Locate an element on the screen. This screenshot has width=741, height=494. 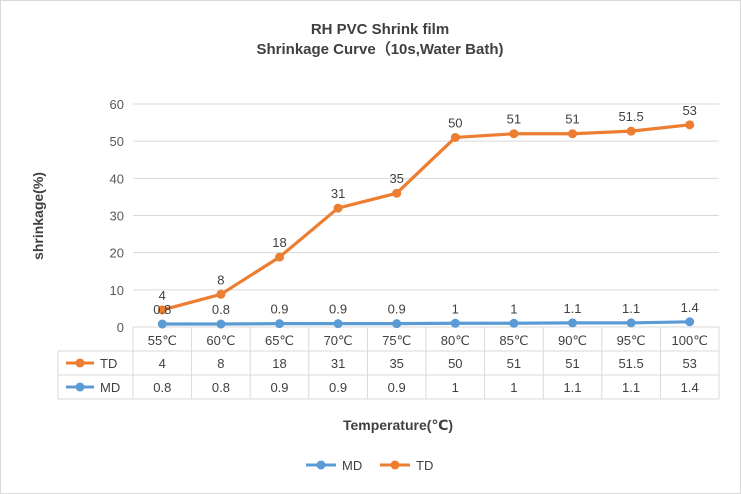
x-tick-label: 55℃ is located at coordinates (162, 340).